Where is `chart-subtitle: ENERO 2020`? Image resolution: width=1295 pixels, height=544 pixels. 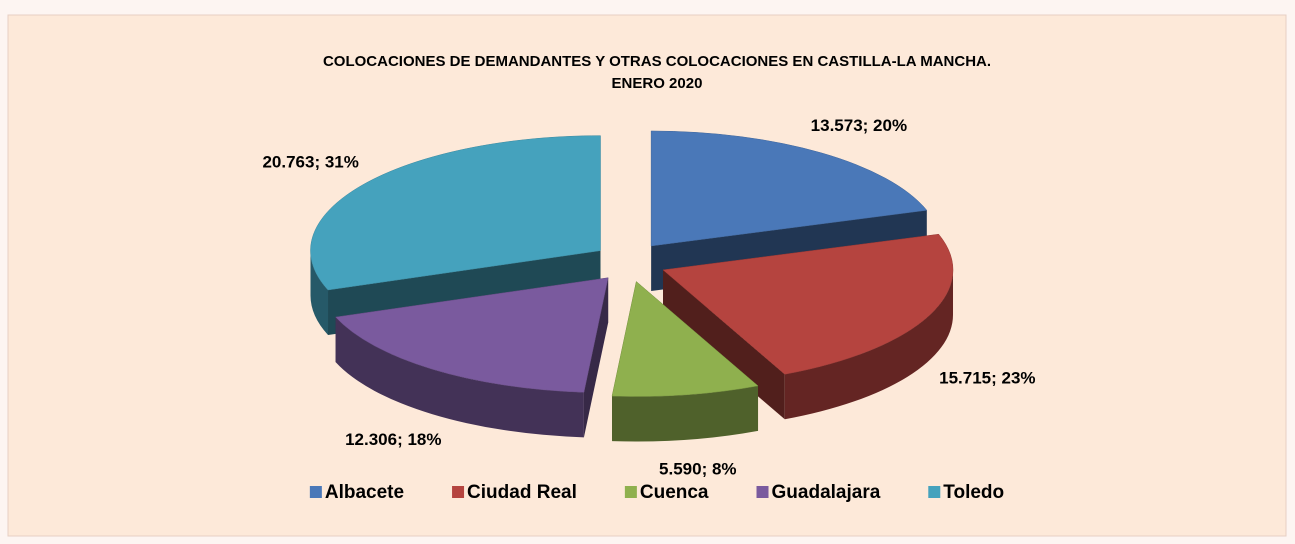
chart-subtitle: ENERO 2020 is located at coordinates (657, 83).